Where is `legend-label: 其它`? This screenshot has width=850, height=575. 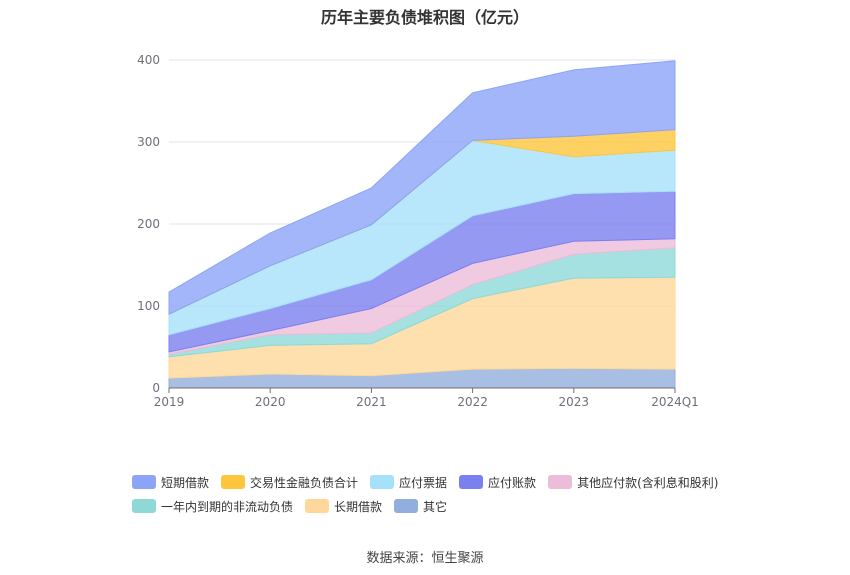
legend-label: 其它 is located at coordinates (435, 506).